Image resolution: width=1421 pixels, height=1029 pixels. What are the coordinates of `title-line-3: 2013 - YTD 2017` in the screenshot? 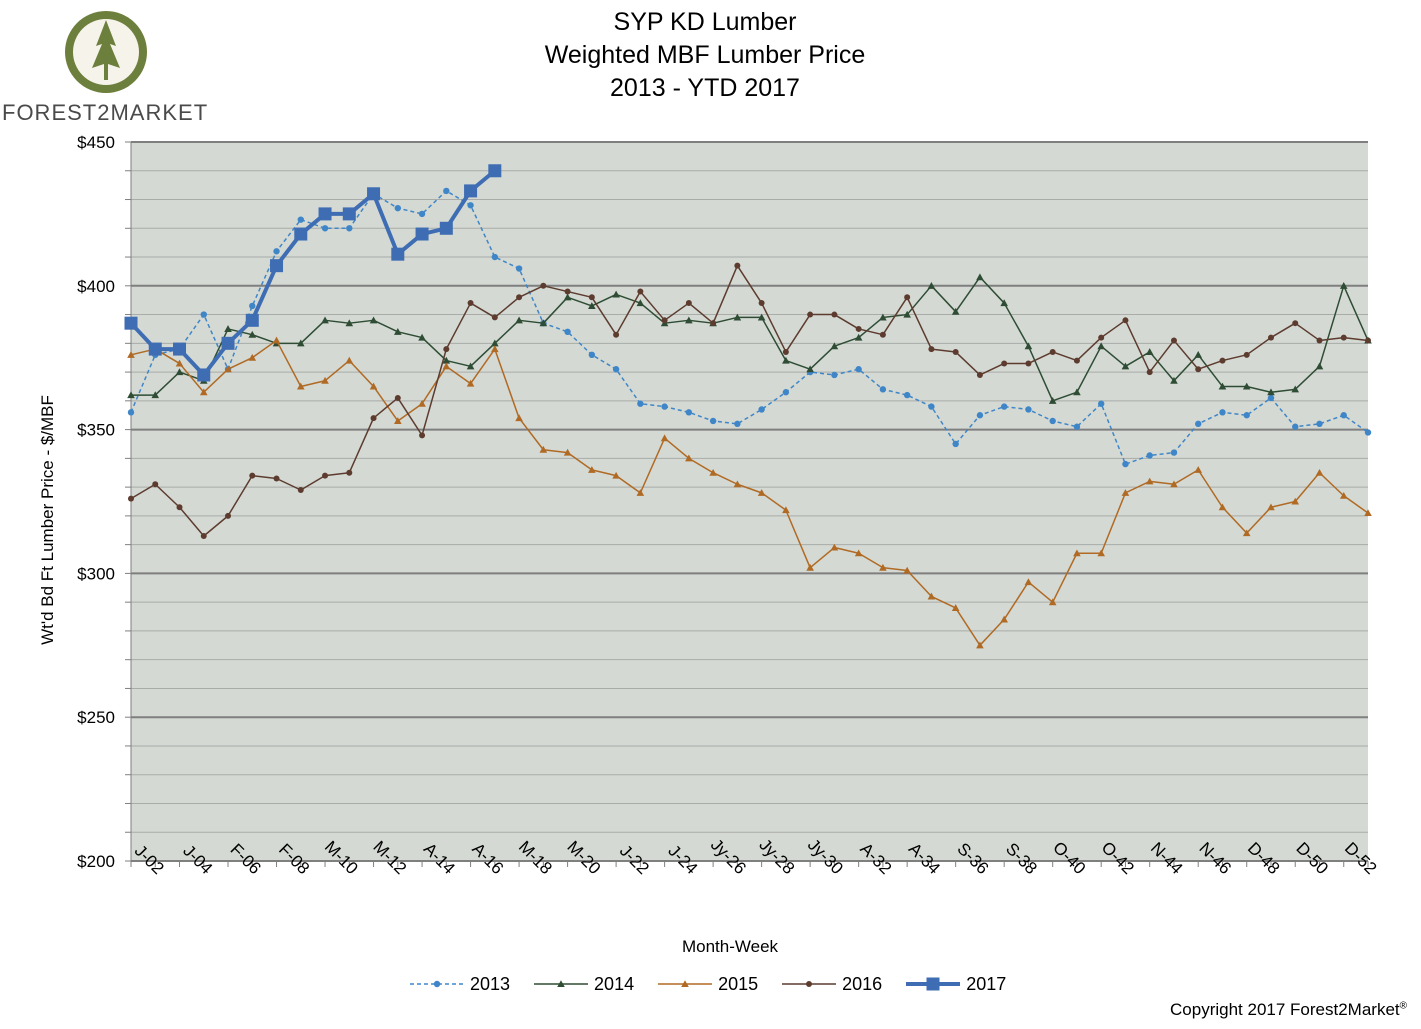 It's located at (705, 88).